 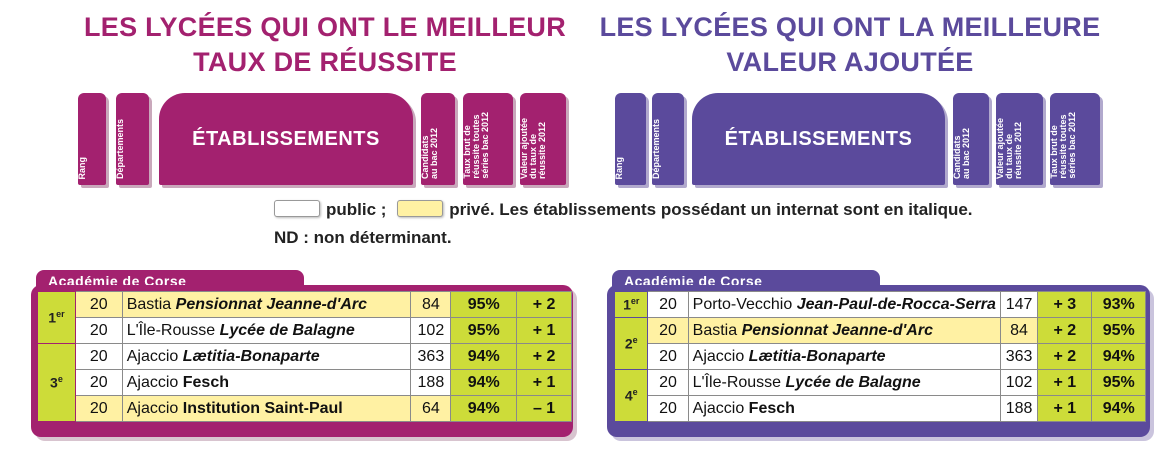 What do you see at coordinates (262, 408) in the screenshot?
I see `establishment-name: Institution Saint-Paul` at bounding box center [262, 408].